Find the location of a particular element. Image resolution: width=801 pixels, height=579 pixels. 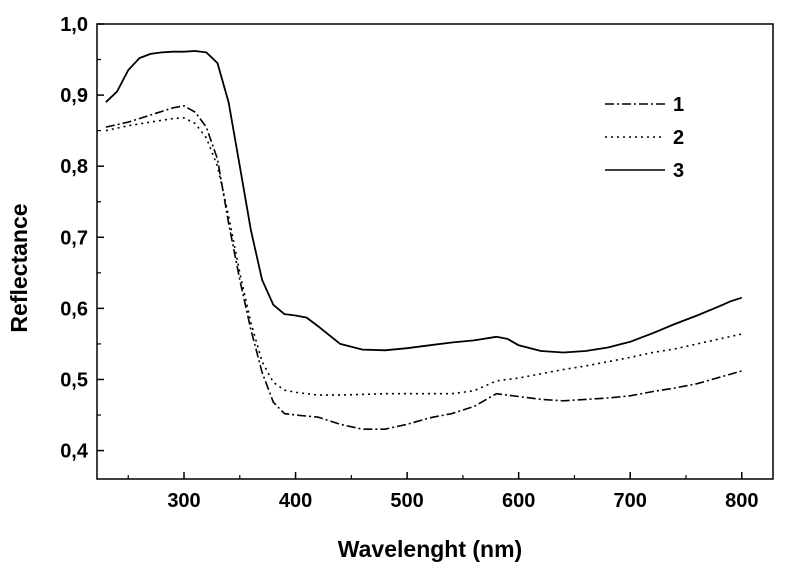

x-tick-label: 600 is located at coordinates (518, 501).